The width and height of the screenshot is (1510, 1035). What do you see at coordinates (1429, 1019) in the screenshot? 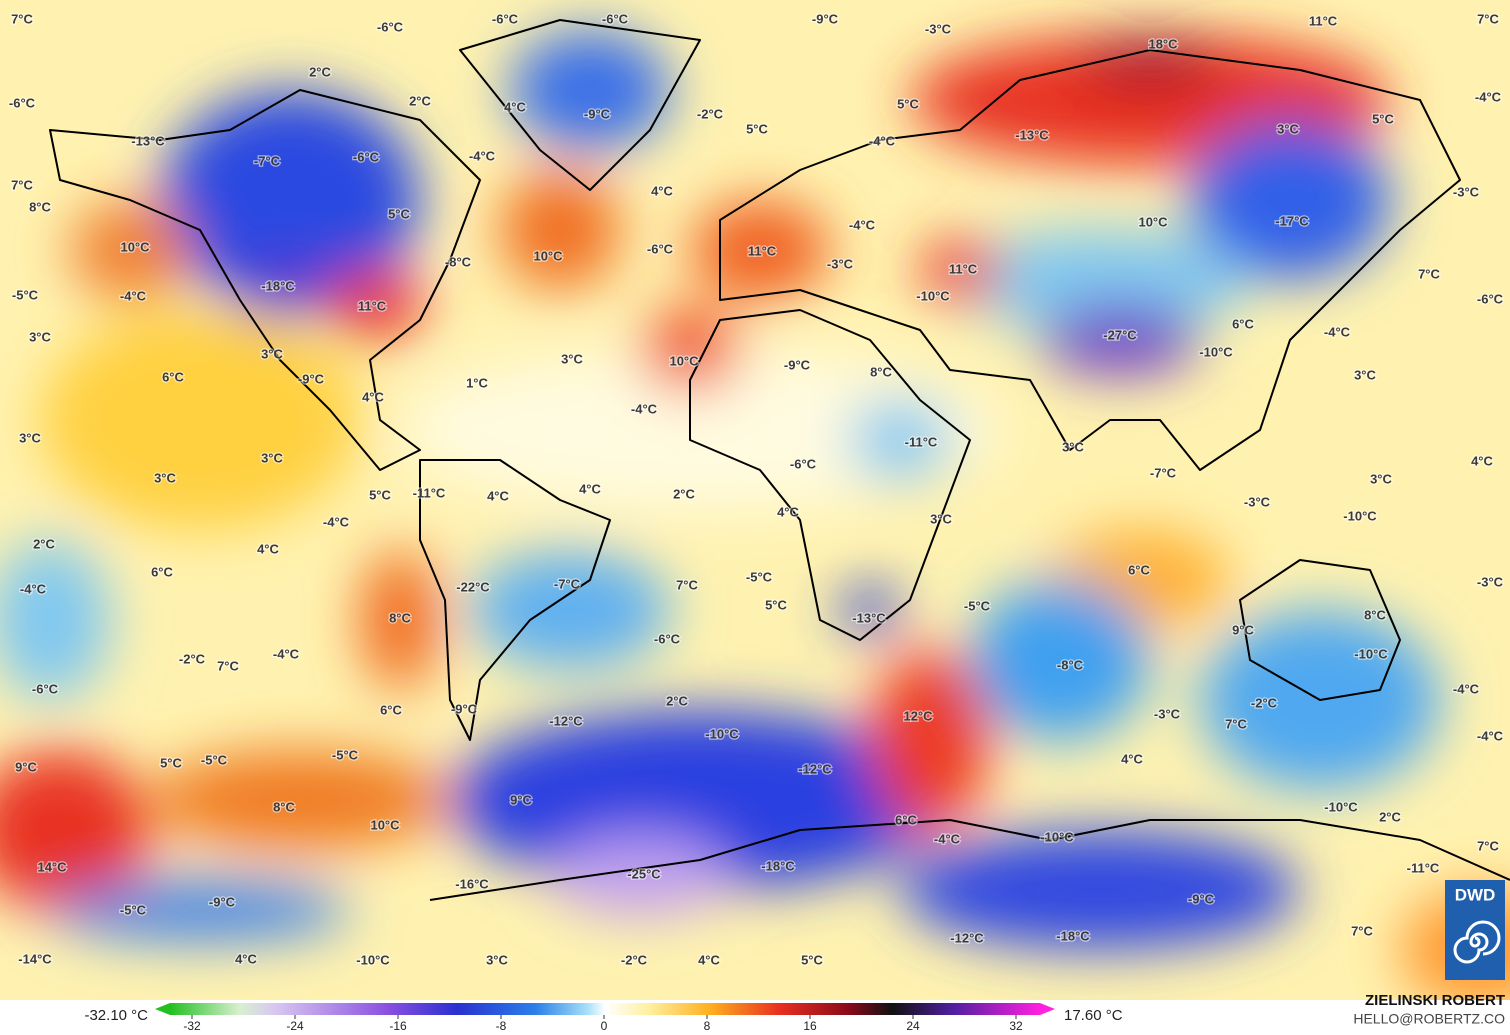
I see `credit-email: HELLO@ROBERTZ.CO` at bounding box center [1429, 1019].